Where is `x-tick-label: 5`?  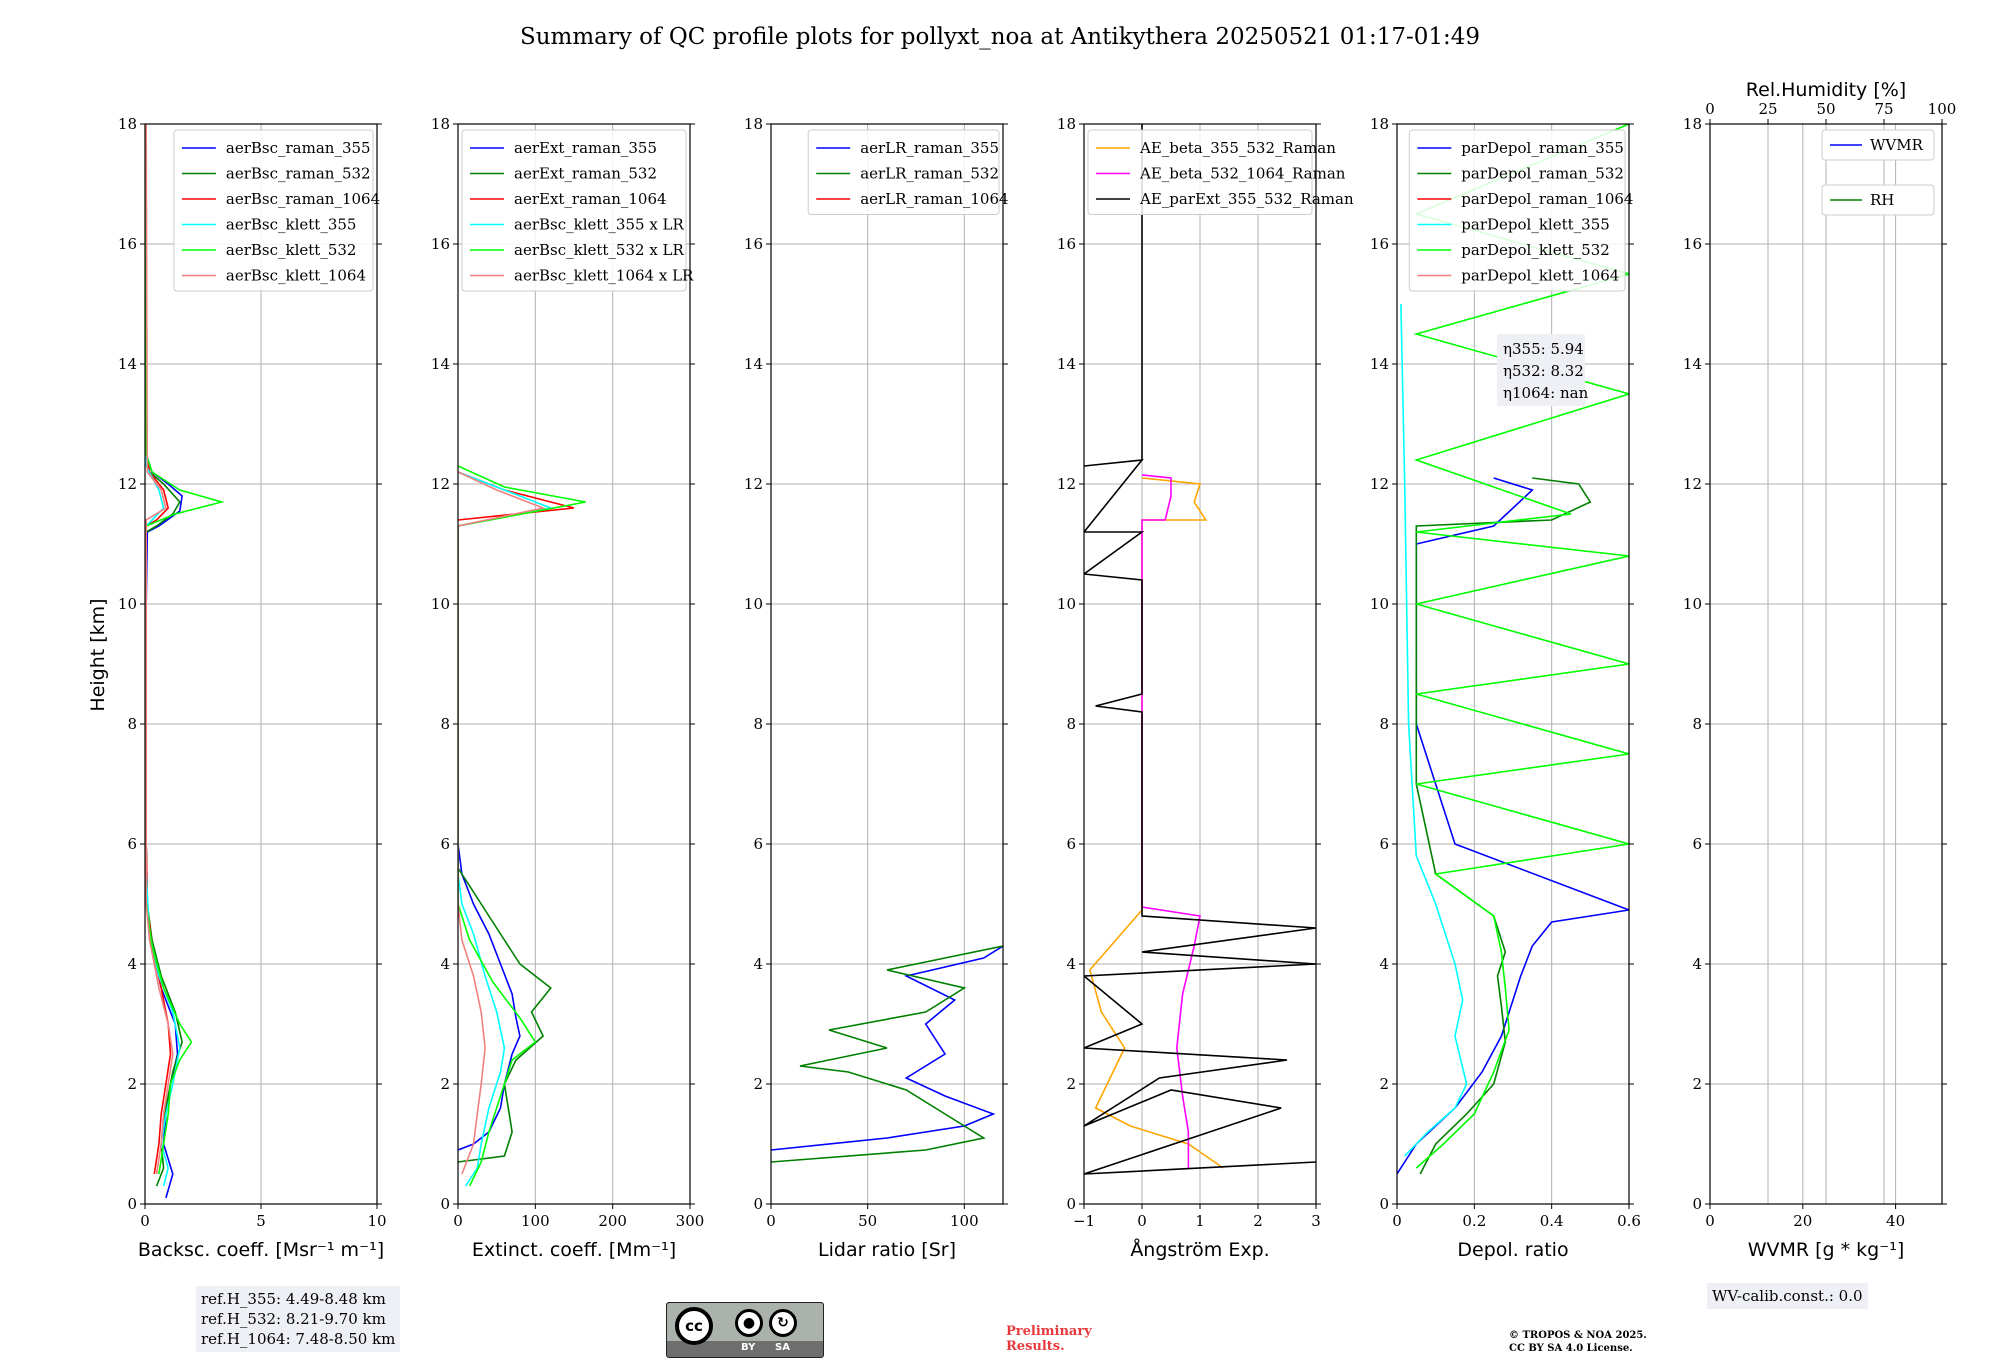
x-tick-label: 5 is located at coordinates (261, 1221).